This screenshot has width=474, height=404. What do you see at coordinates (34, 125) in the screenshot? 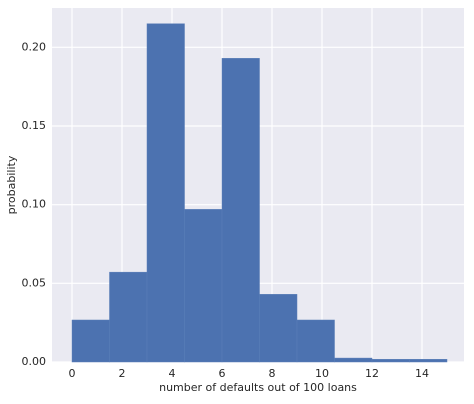
I see `y-tick-label: 0.15` at bounding box center [34, 125].